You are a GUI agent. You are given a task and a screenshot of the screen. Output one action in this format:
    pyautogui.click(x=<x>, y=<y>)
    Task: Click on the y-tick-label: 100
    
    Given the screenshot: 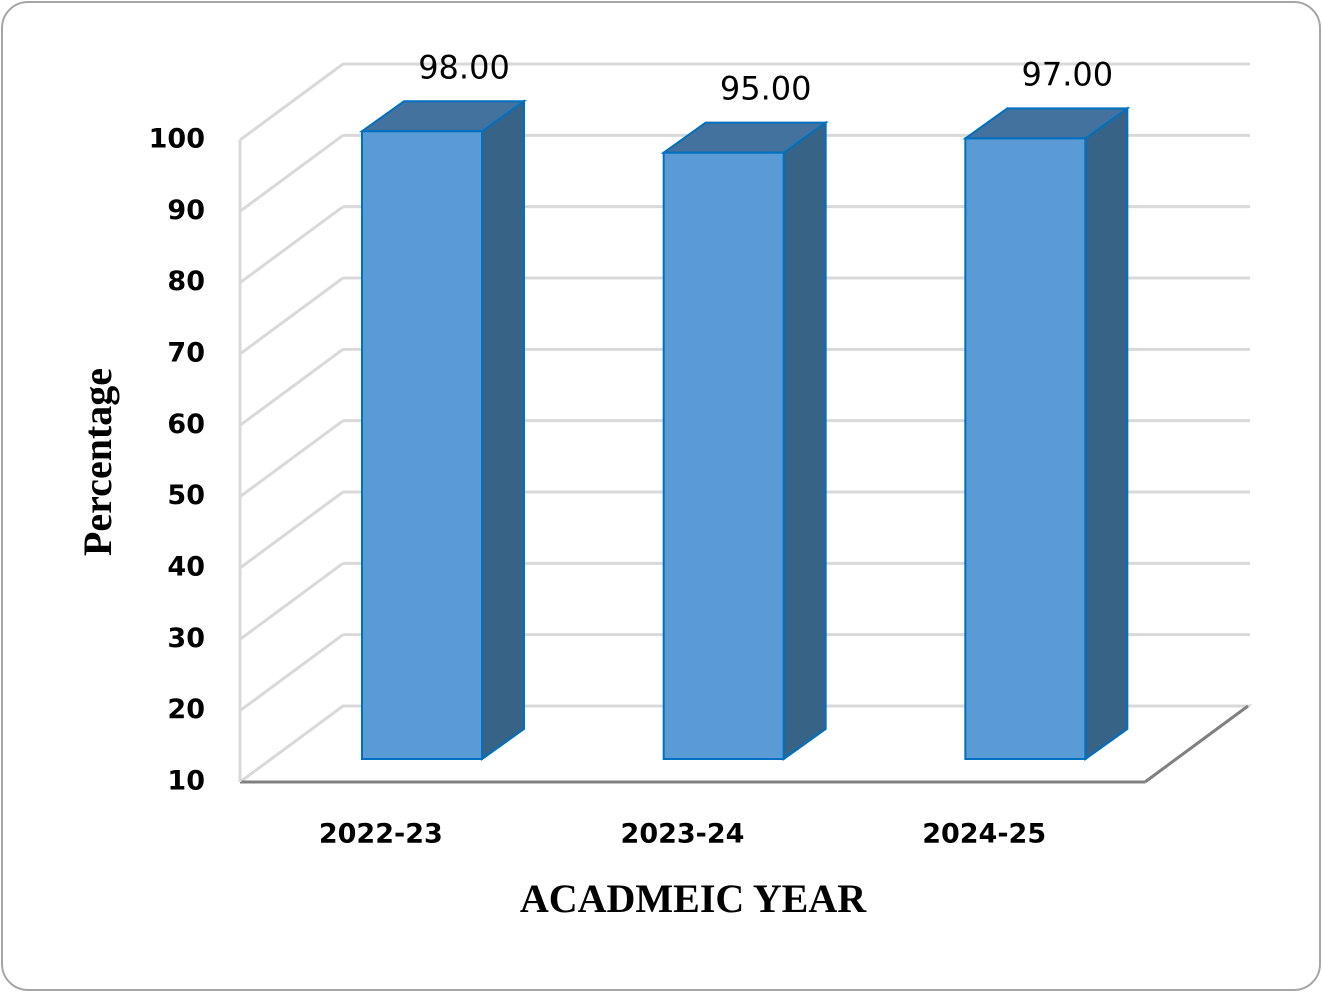 What is the action you would take?
    pyautogui.click(x=177, y=139)
    